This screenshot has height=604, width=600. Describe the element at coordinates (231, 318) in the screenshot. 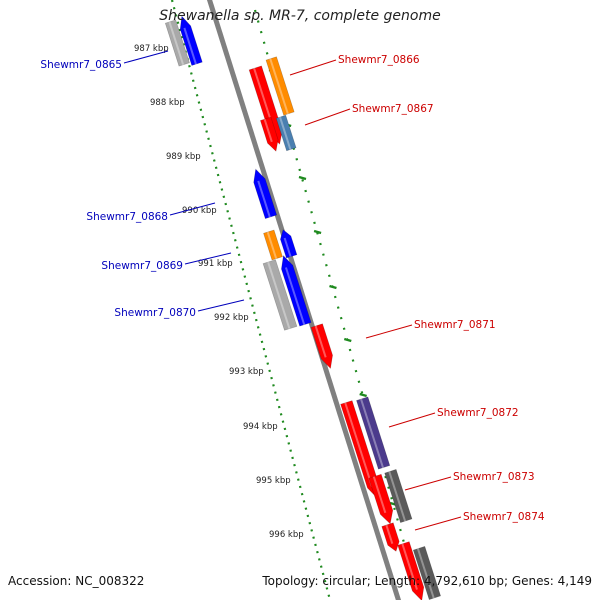

I see `kbp-tick-label: 992 kbp` at that location.